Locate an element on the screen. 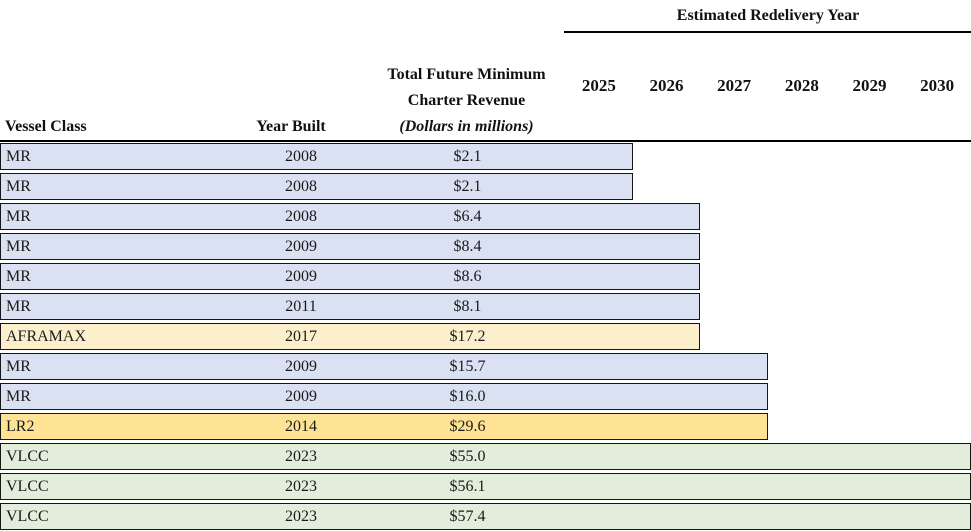  vessel-row: MR 2011 $8.1 is located at coordinates (350, 306).